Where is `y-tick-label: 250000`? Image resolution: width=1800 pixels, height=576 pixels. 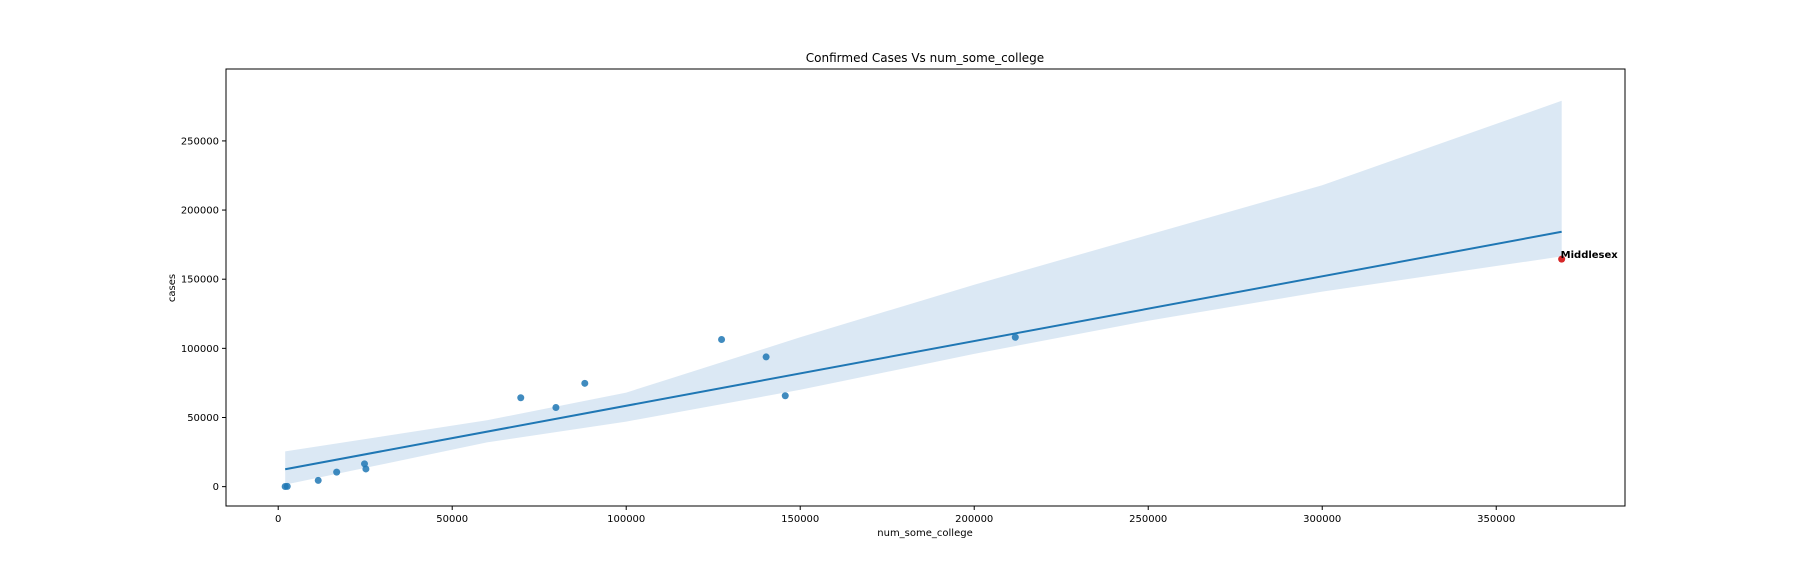
y-tick-label: 250000 is located at coordinates (200, 141).